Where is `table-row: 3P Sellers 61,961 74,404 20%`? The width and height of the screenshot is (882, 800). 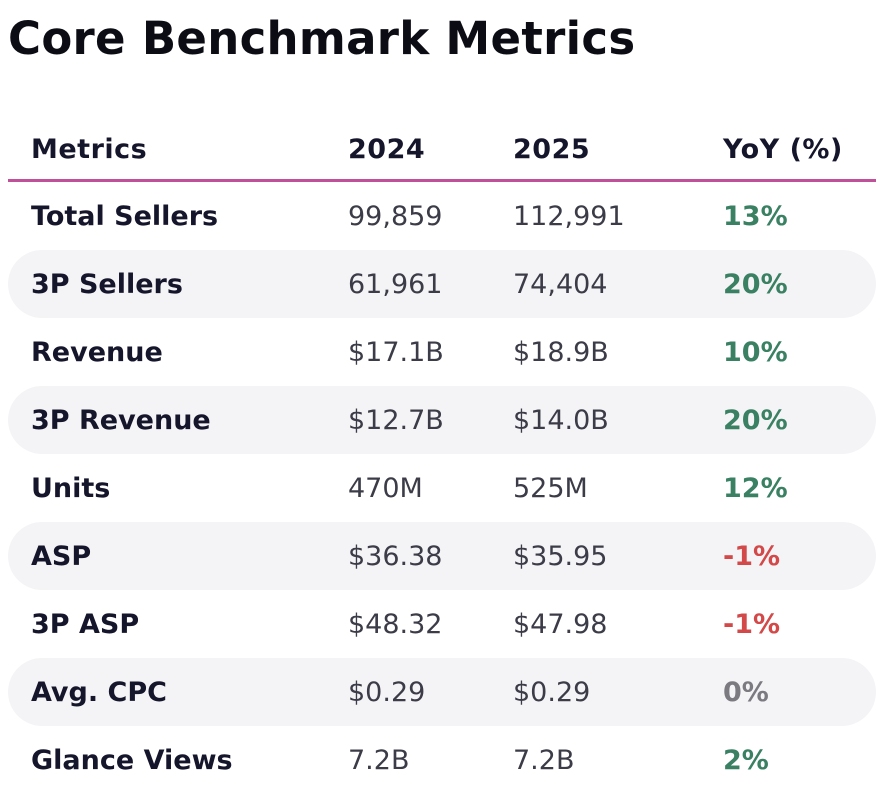 table-row: 3P Sellers 61,961 74,404 20% is located at coordinates (442, 284).